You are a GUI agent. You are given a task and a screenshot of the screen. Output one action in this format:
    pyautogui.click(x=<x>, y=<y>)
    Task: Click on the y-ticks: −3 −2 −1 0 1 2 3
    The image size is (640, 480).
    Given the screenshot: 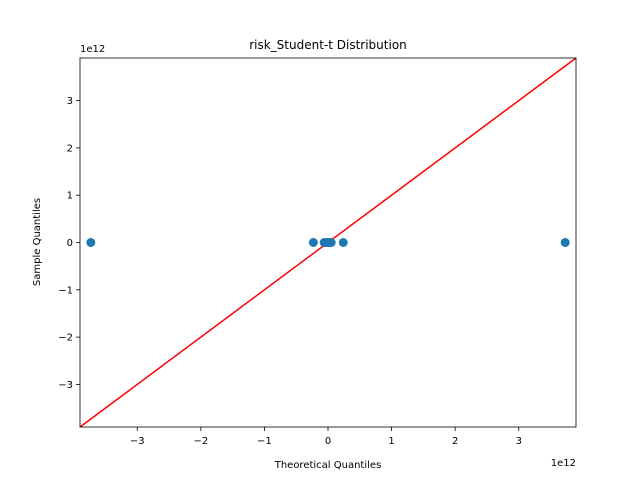 What is the action you would take?
    pyautogui.click(x=69, y=243)
    